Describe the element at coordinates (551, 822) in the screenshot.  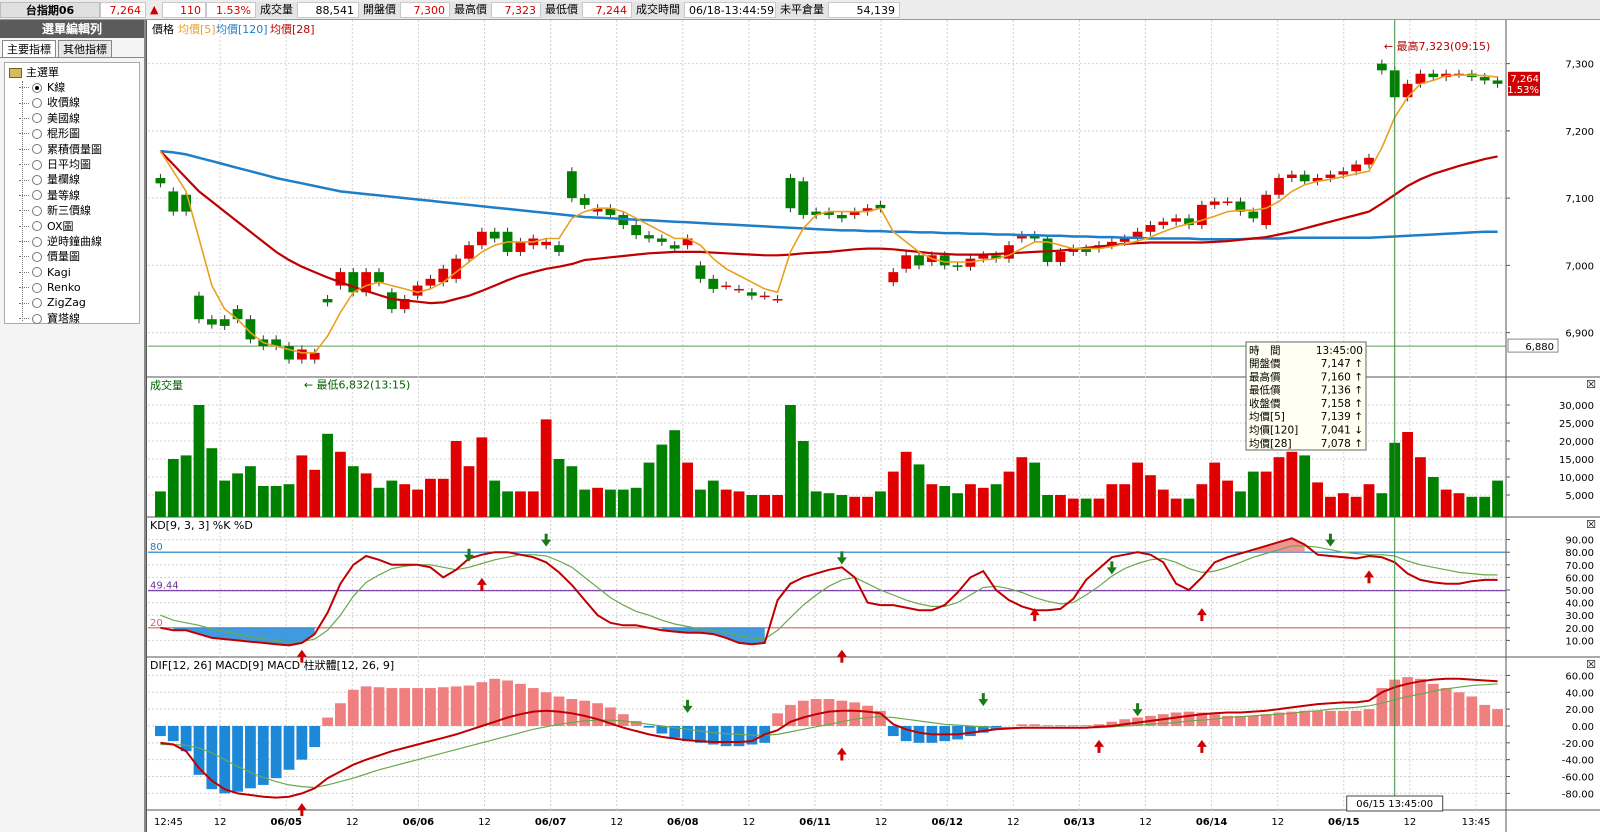
I see `x-tick-label: 06/07` at that location.